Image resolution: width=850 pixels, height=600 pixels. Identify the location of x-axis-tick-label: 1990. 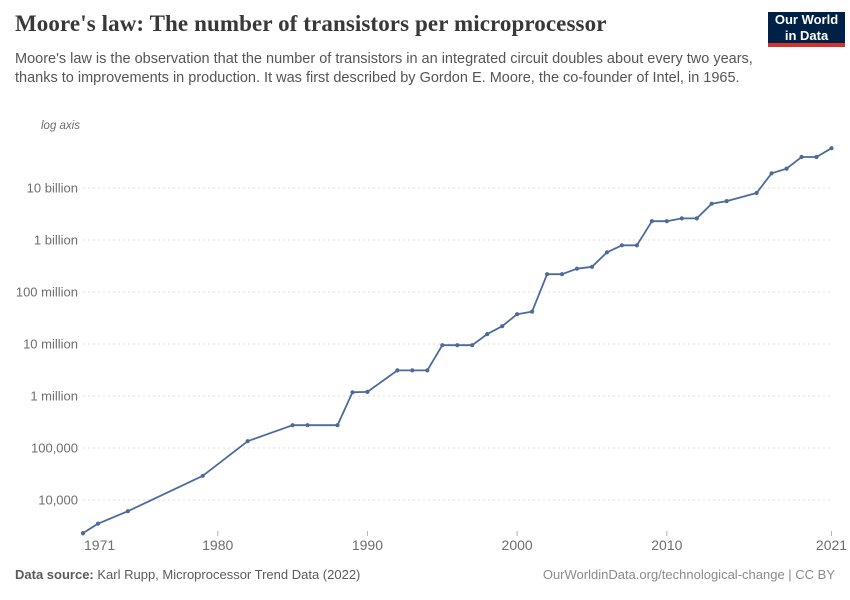
(367, 545).